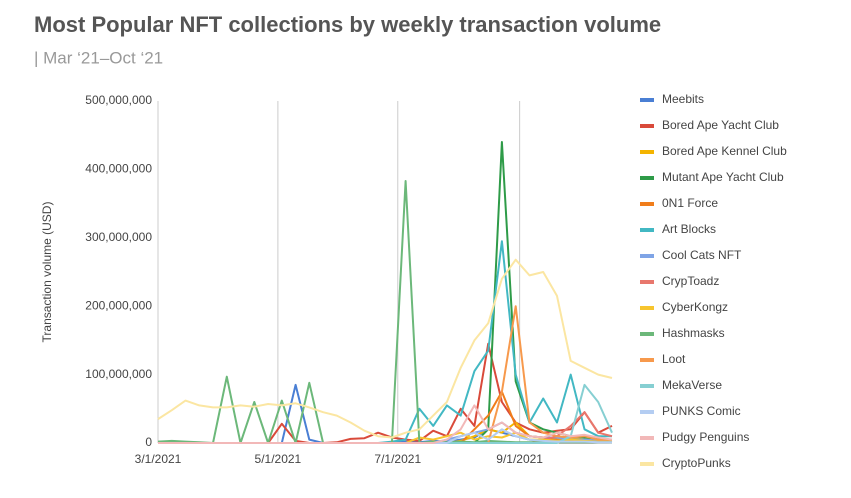  What do you see at coordinates (702, 255) in the screenshot?
I see `legend-label: Cool Cats NFT` at bounding box center [702, 255].